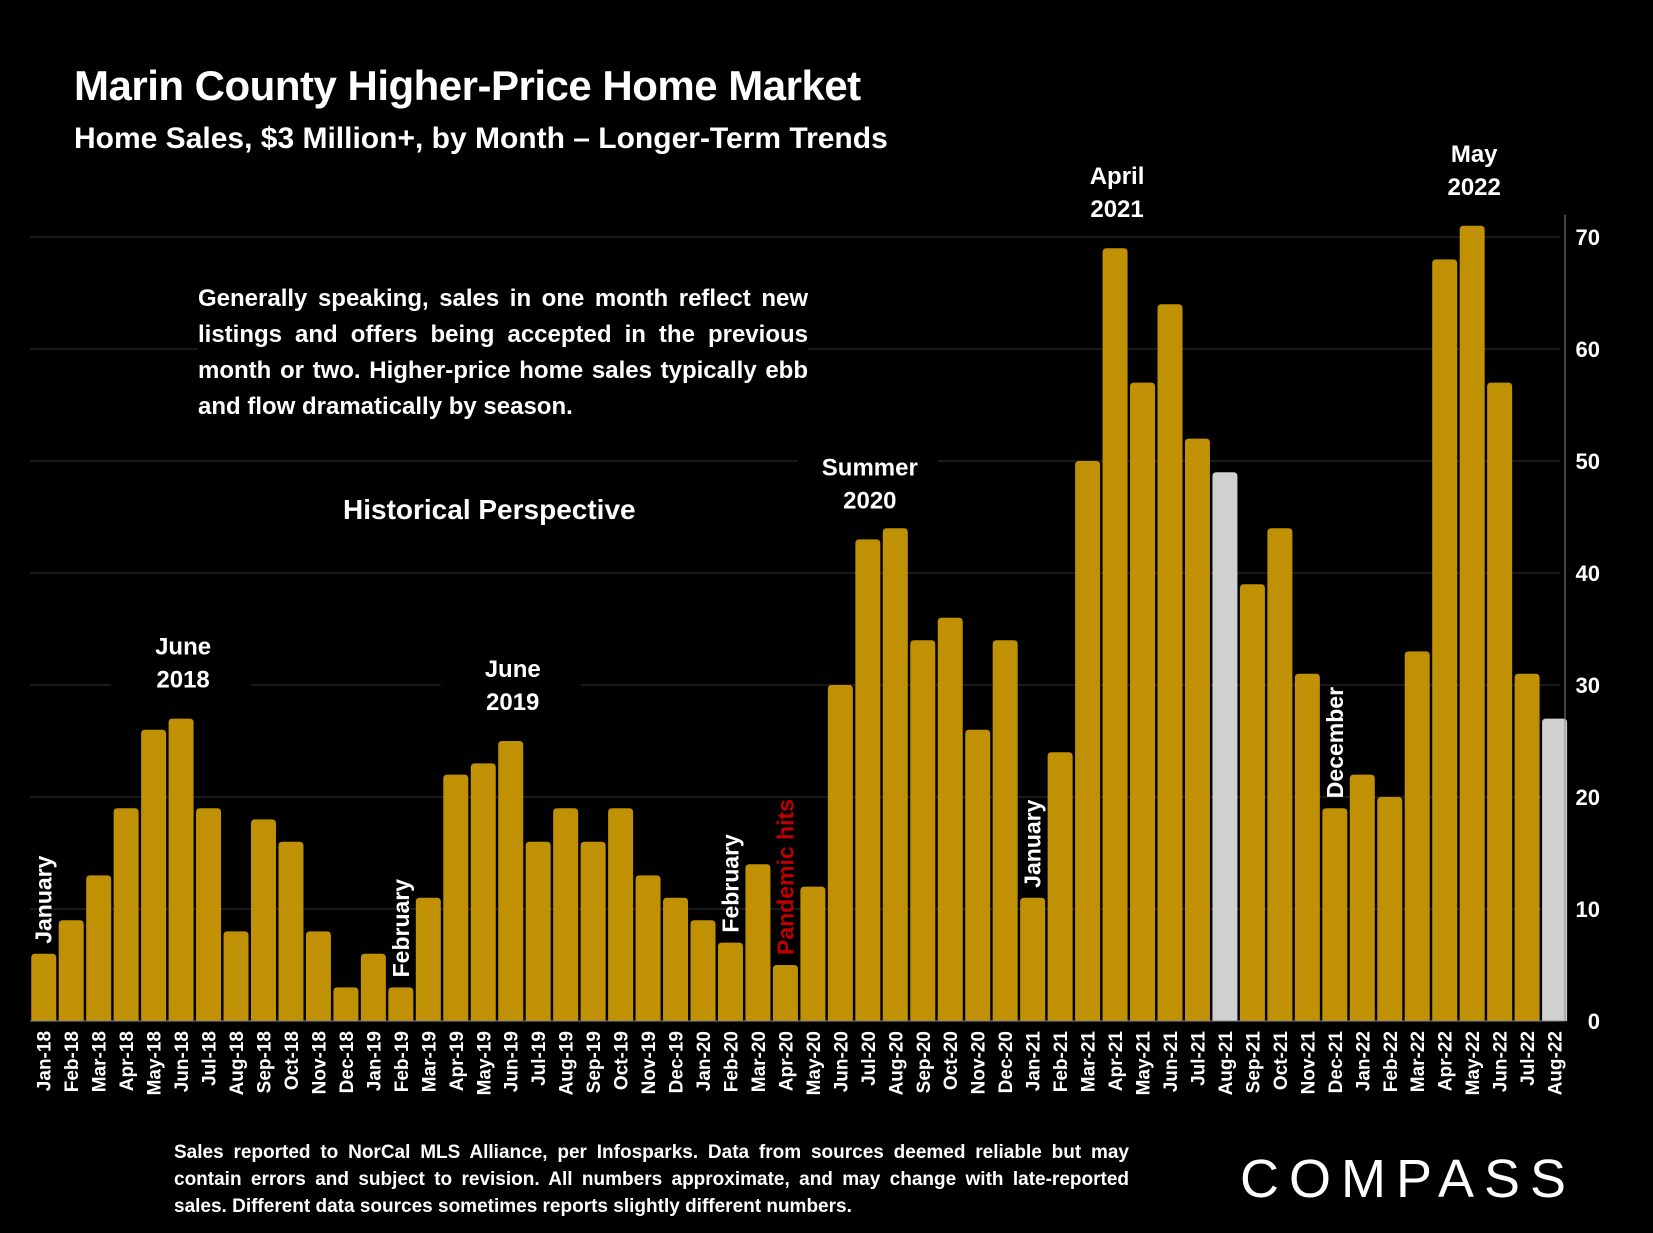 The height and width of the screenshot is (1233, 1653). I want to click on x-tick-label: Mar-22, so click(1418, 1061).